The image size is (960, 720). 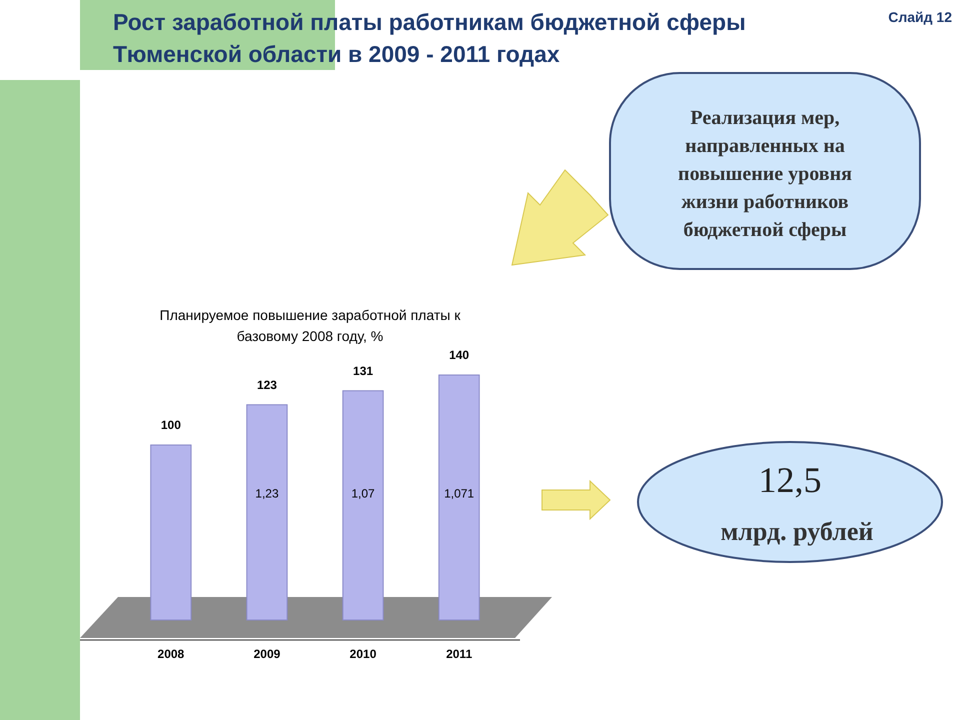 What do you see at coordinates (790, 480) in the screenshot?
I see `text: 12,5` at bounding box center [790, 480].